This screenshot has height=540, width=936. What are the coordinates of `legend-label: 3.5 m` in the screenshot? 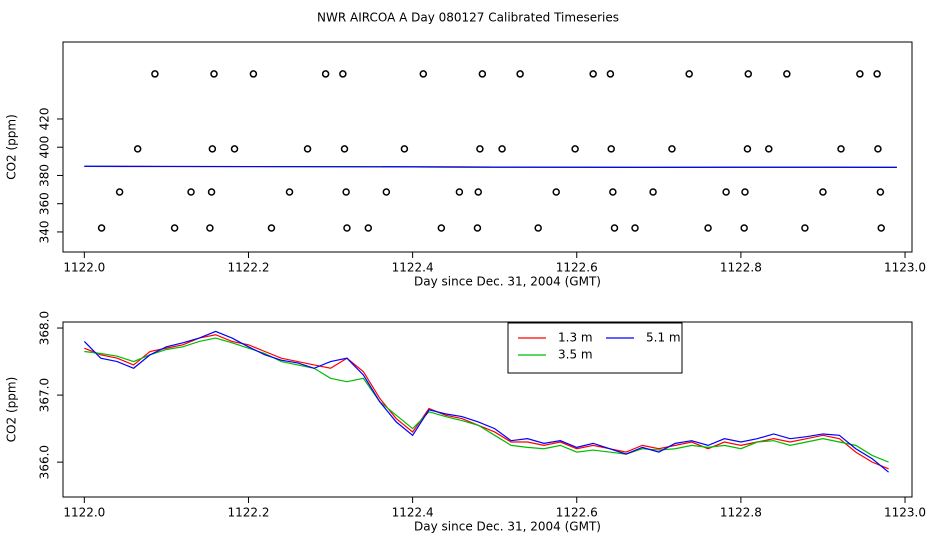 It's located at (575, 355).